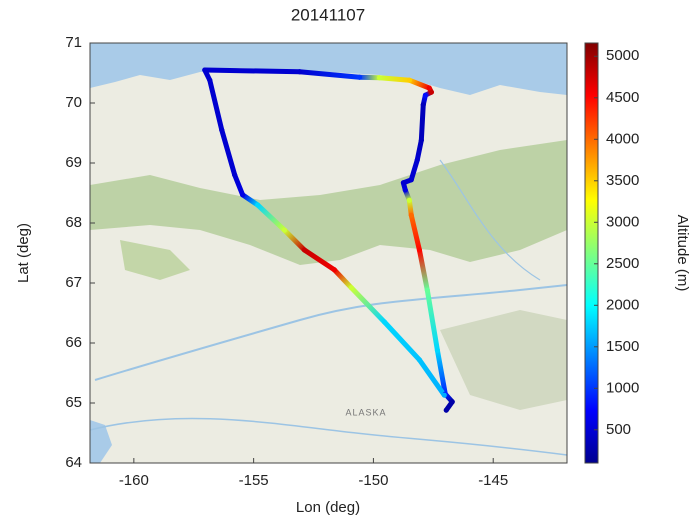 The image size is (695, 522). I want to click on map-label: ALASKA, so click(365, 412).